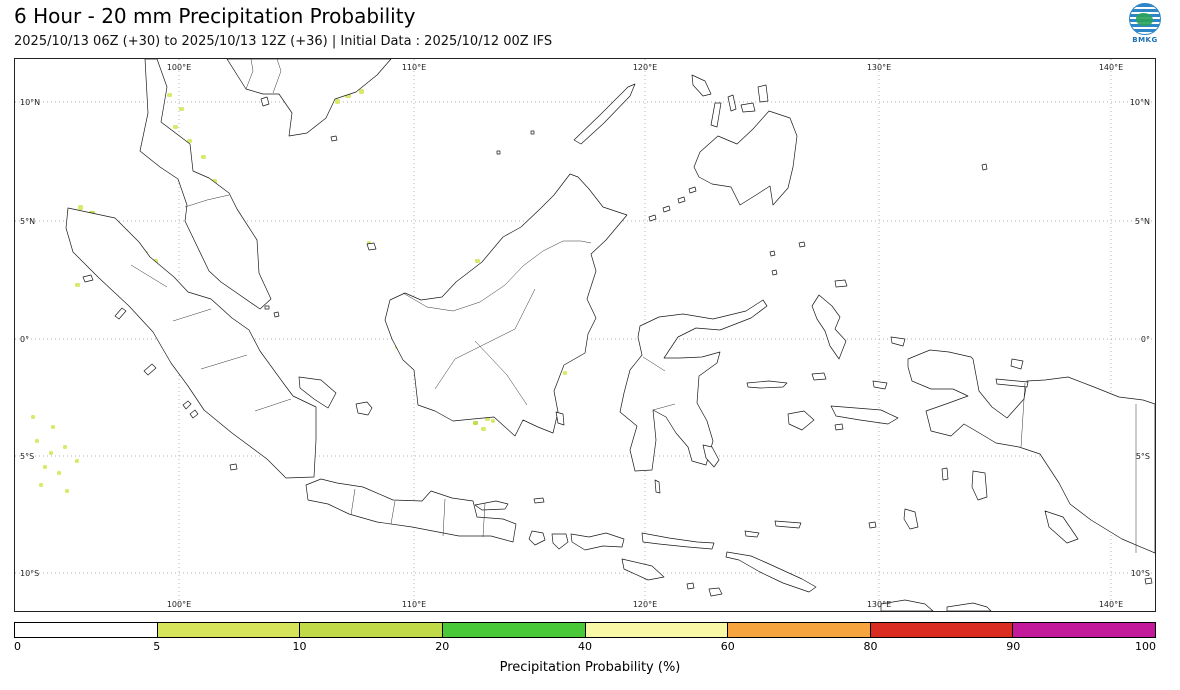  What do you see at coordinates (1145, 19) in the screenshot?
I see `bmkg-globe-icon` at bounding box center [1145, 19].